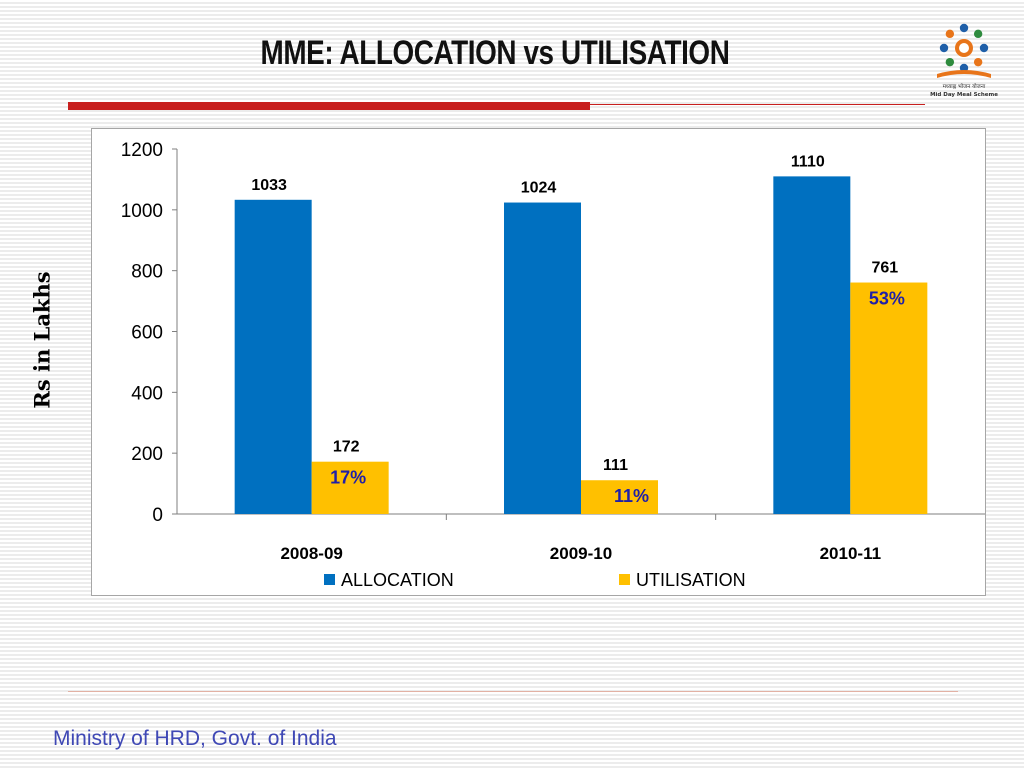  I want to click on utilisation-percent-label: 53%, so click(887, 299).